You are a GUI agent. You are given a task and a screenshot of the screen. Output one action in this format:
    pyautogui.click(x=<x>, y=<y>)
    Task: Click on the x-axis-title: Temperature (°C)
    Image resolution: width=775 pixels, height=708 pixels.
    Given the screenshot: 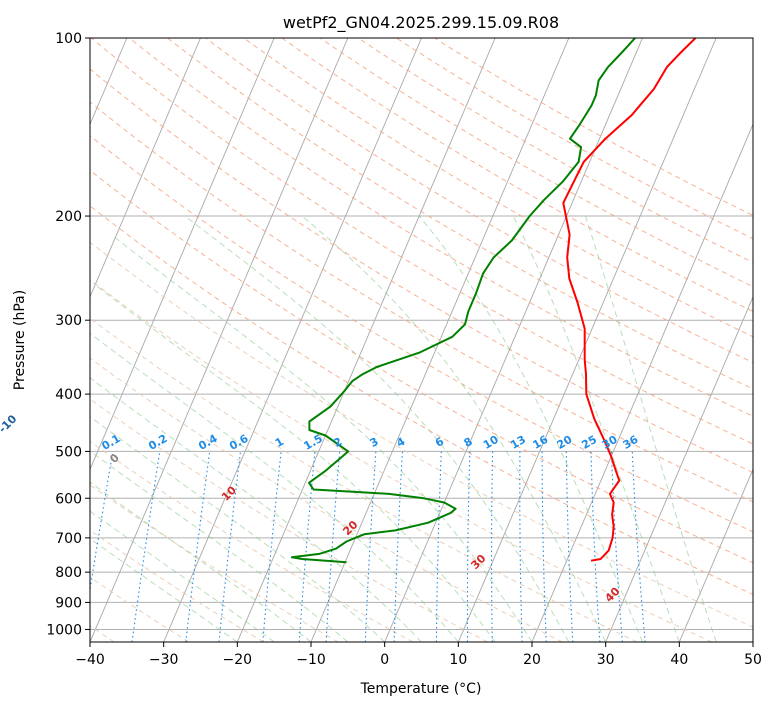 What is the action you would take?
    pyautogui.click(x=421, y=689)
    